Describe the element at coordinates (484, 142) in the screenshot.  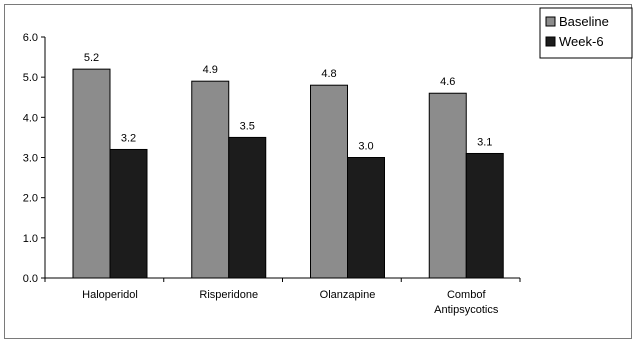
I see `data-label: 3.1` at that location.